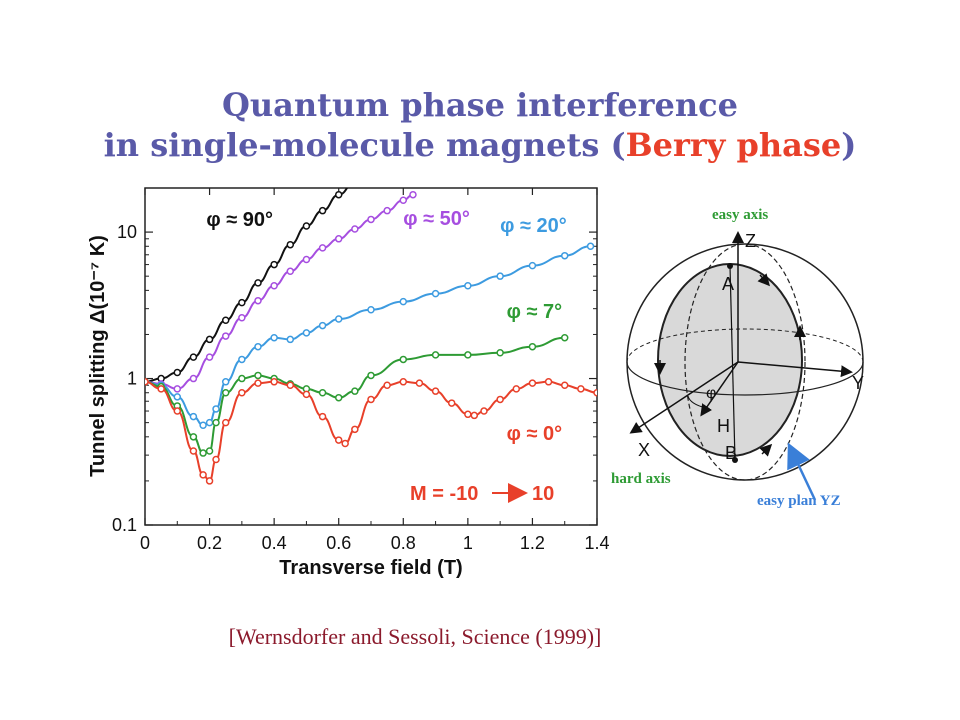 The image size is (960, 720). What do you see at coordinates (532, 543) in the screenshot?
I see `x-tick-label: 1.2` at bounding box center [532, 543].